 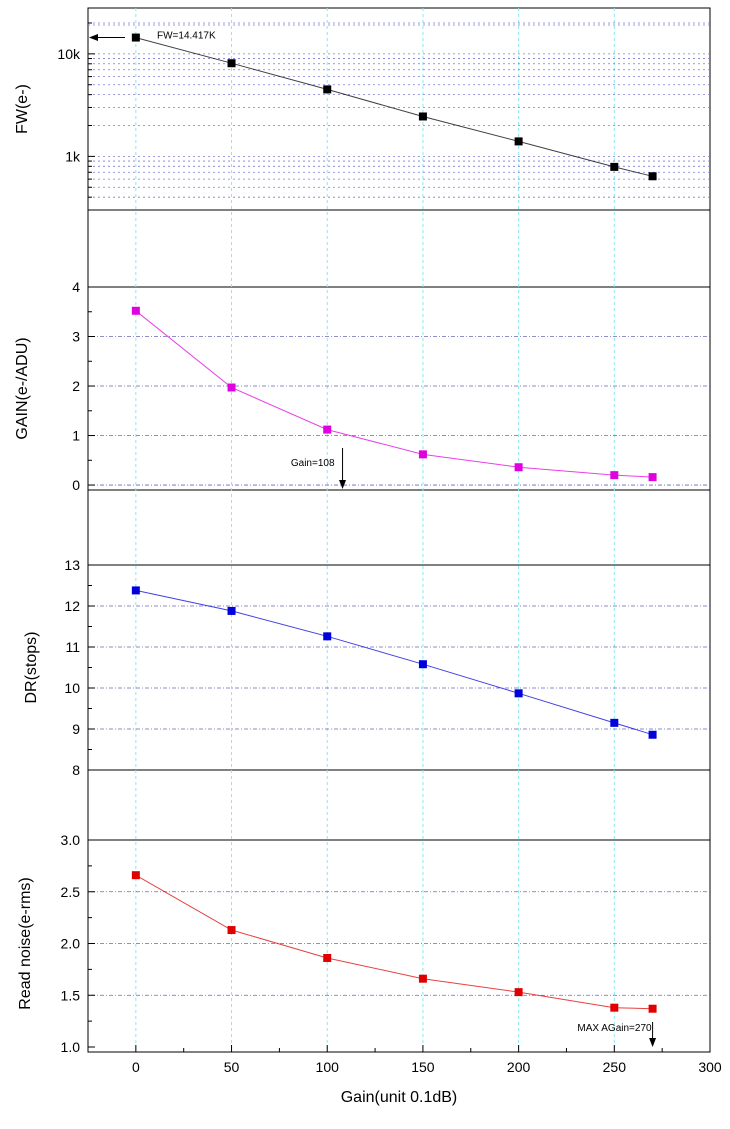 I want to click on x-tick-label-0: 0, so click(x=136, y=1067).